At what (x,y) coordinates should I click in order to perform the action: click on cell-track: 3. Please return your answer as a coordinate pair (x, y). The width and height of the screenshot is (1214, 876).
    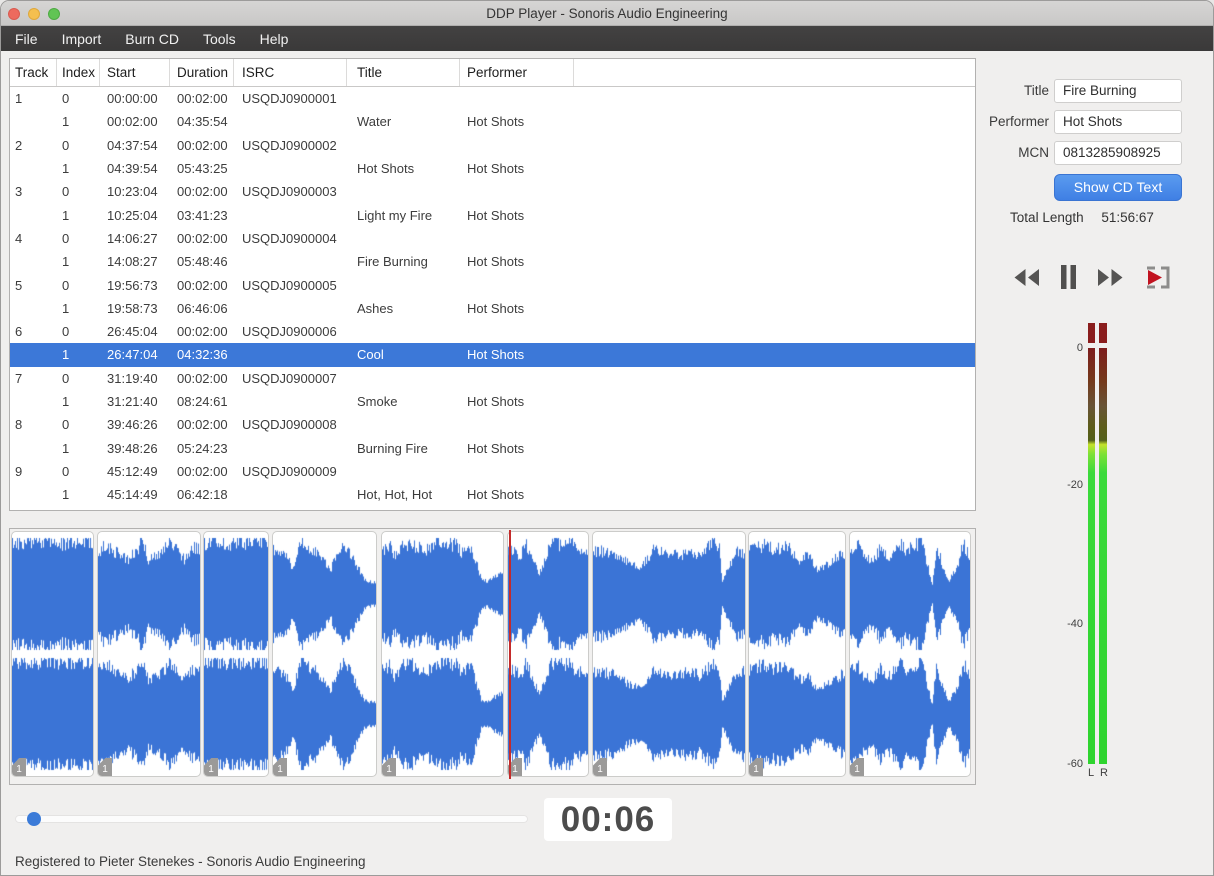
    Looking at the image, I should click on (19, 192).